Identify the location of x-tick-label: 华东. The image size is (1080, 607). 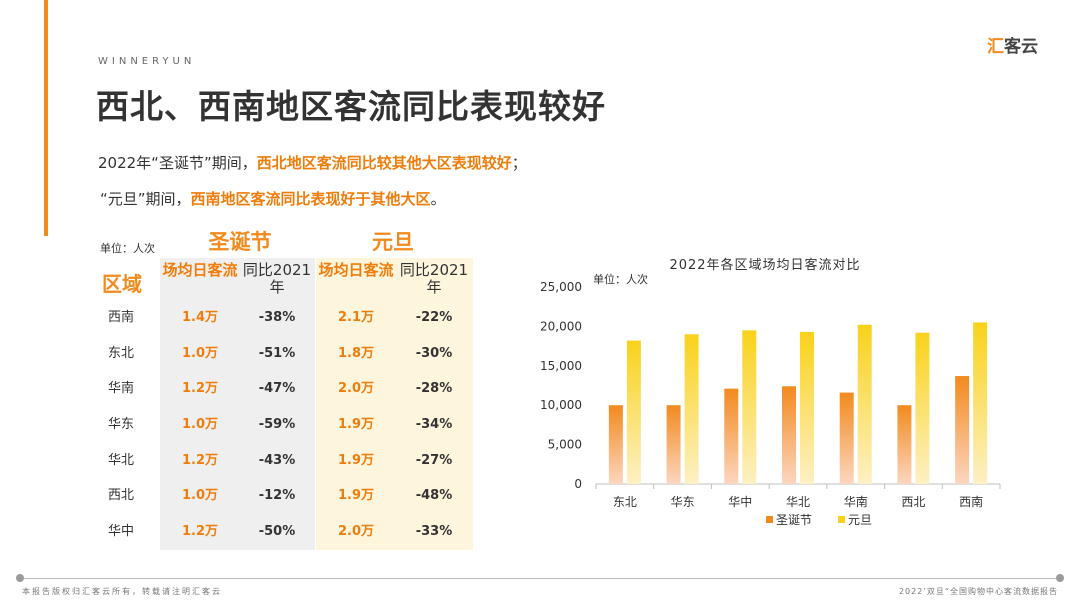
(683, 502).